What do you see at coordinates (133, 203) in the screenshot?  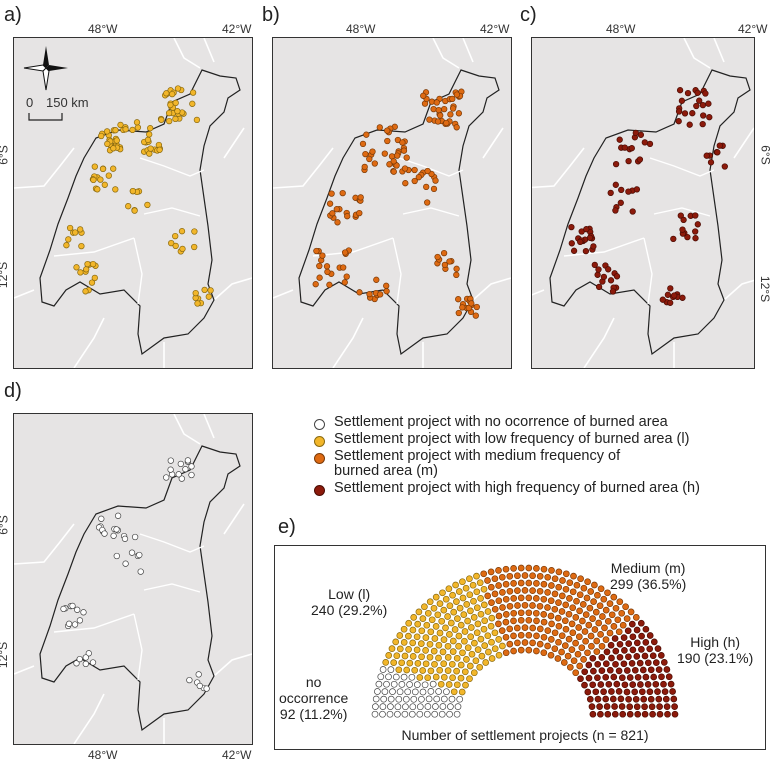 I see `map-region-group` at bounding box center [133, 203].